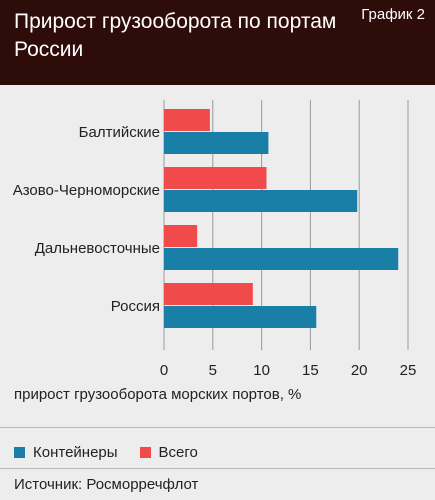  I want to click on legend-label-total: Всего, so click(178, 452).